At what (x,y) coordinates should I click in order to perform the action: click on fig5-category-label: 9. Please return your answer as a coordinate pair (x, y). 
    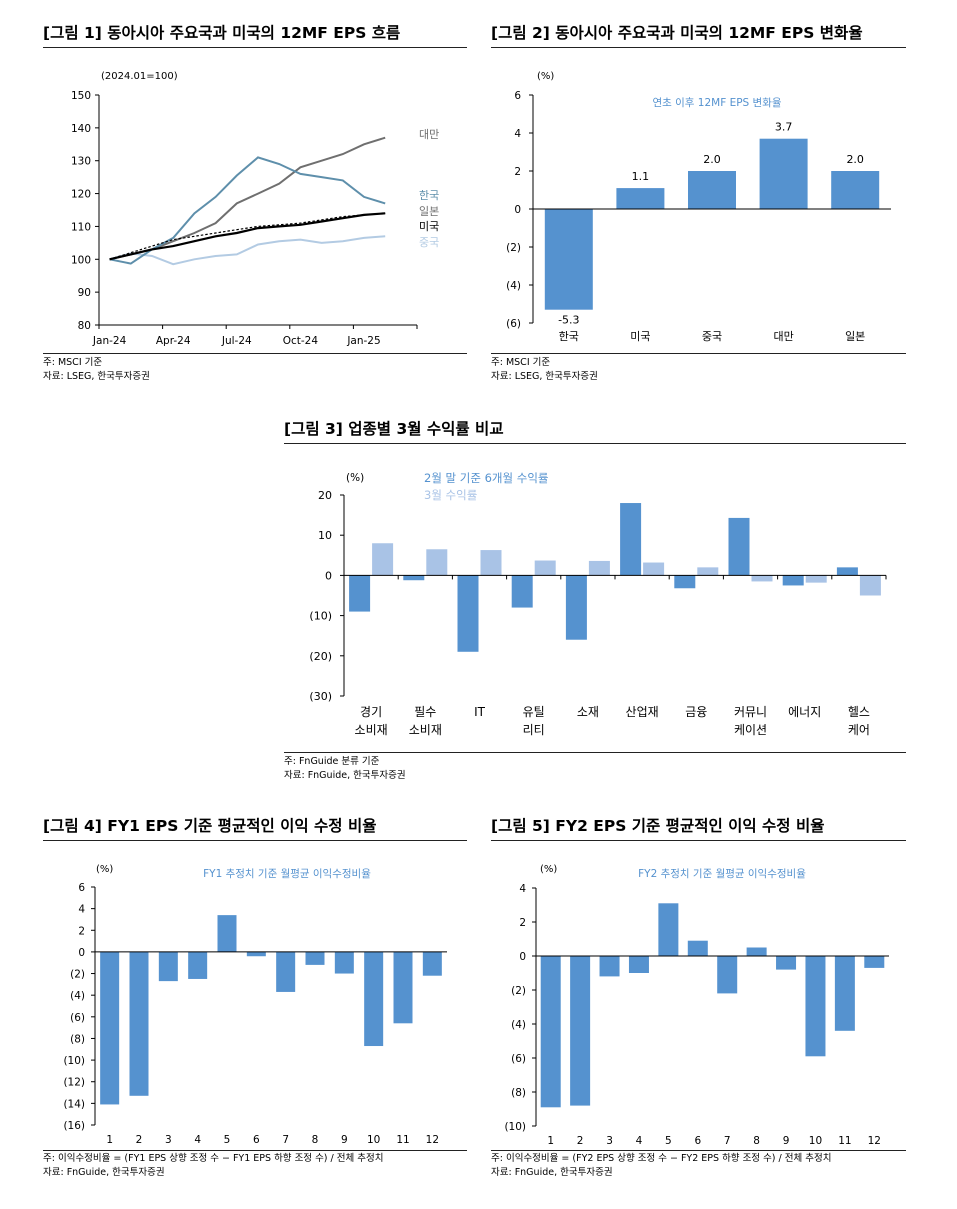
    Looking at the image, I should click on (786, 1141).